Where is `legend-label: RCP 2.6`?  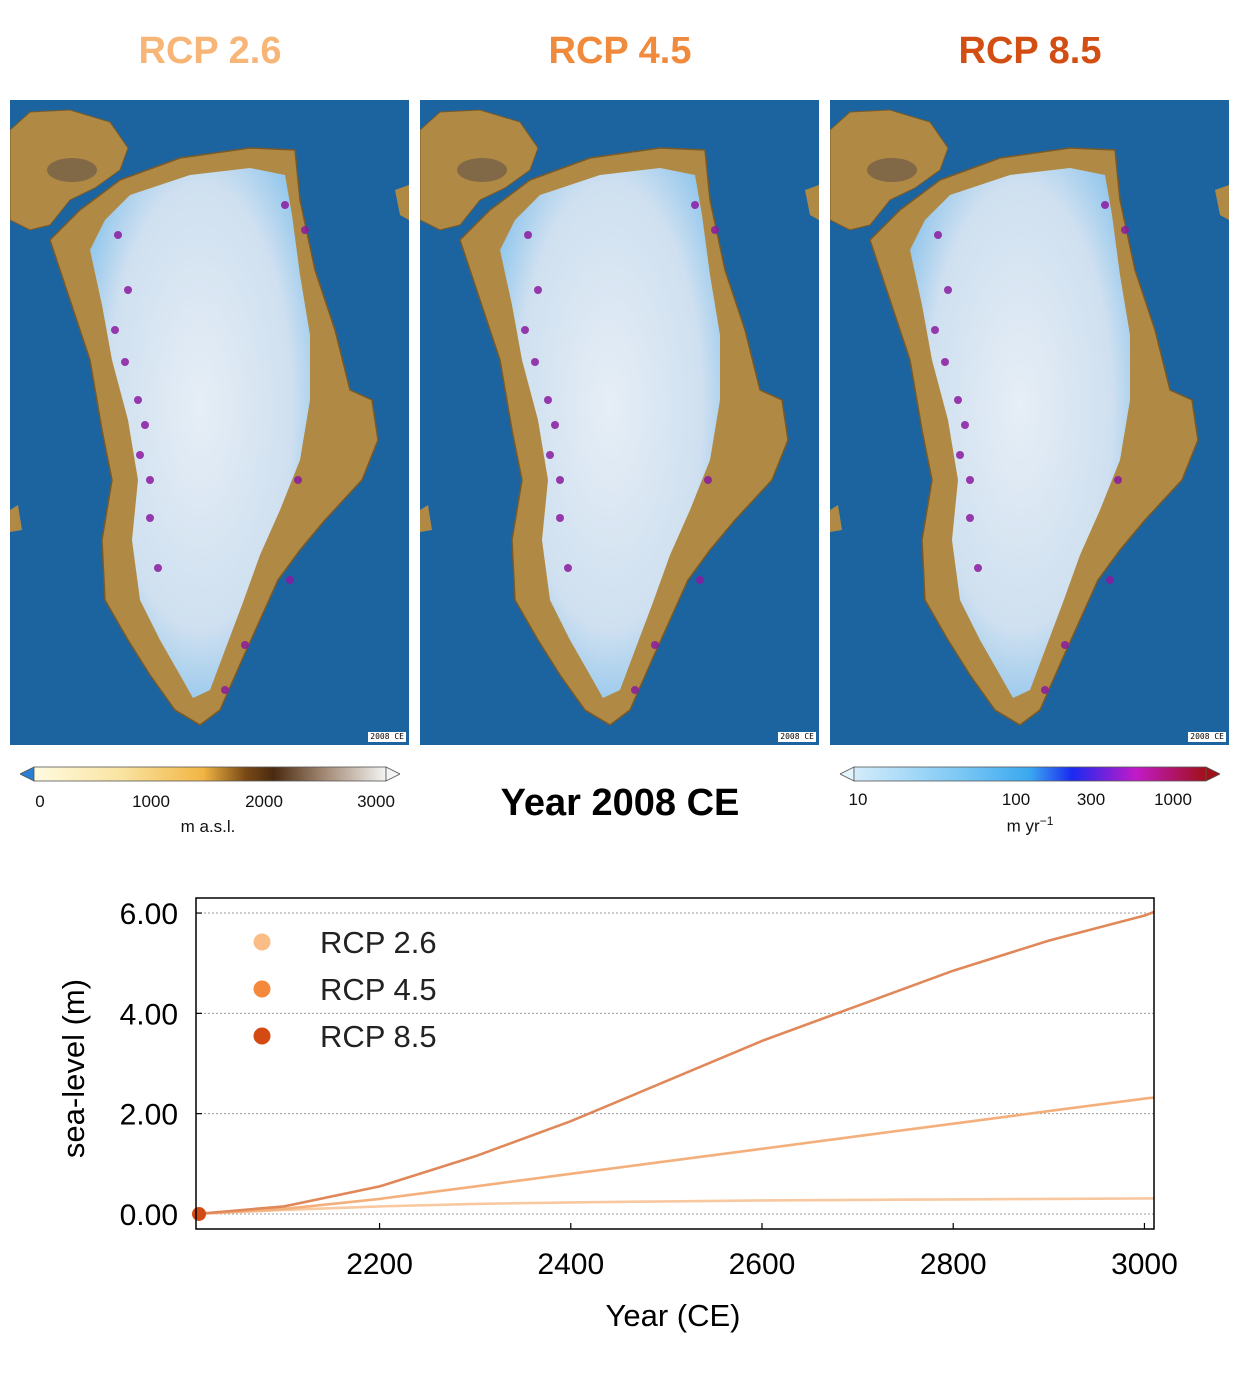
legend-label: RCP 2.6 is located at coordinates (378, 942).